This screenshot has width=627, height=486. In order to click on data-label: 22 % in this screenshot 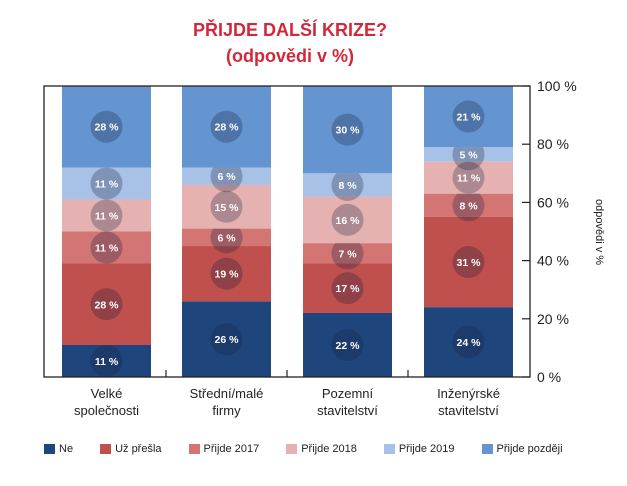, I will do `click(348, 346)`.